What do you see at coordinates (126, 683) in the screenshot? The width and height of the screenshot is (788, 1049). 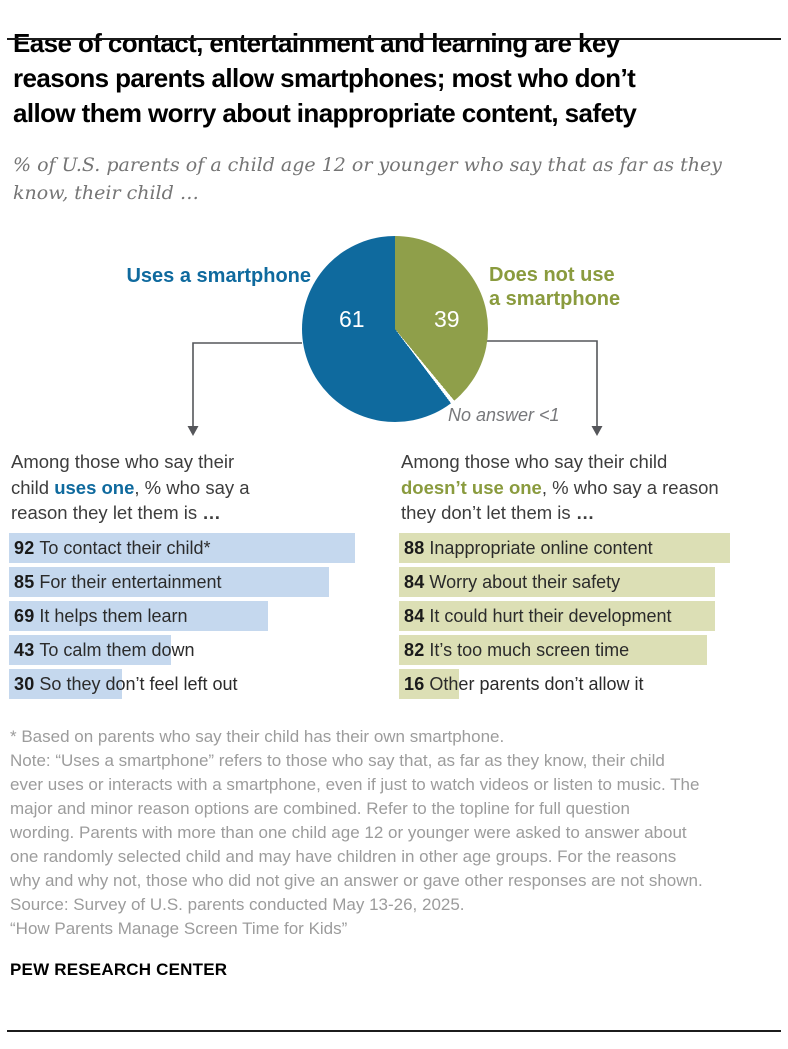 I see `bar-label: 30 So they don’t feel left out` at bounding box center [126, 683].